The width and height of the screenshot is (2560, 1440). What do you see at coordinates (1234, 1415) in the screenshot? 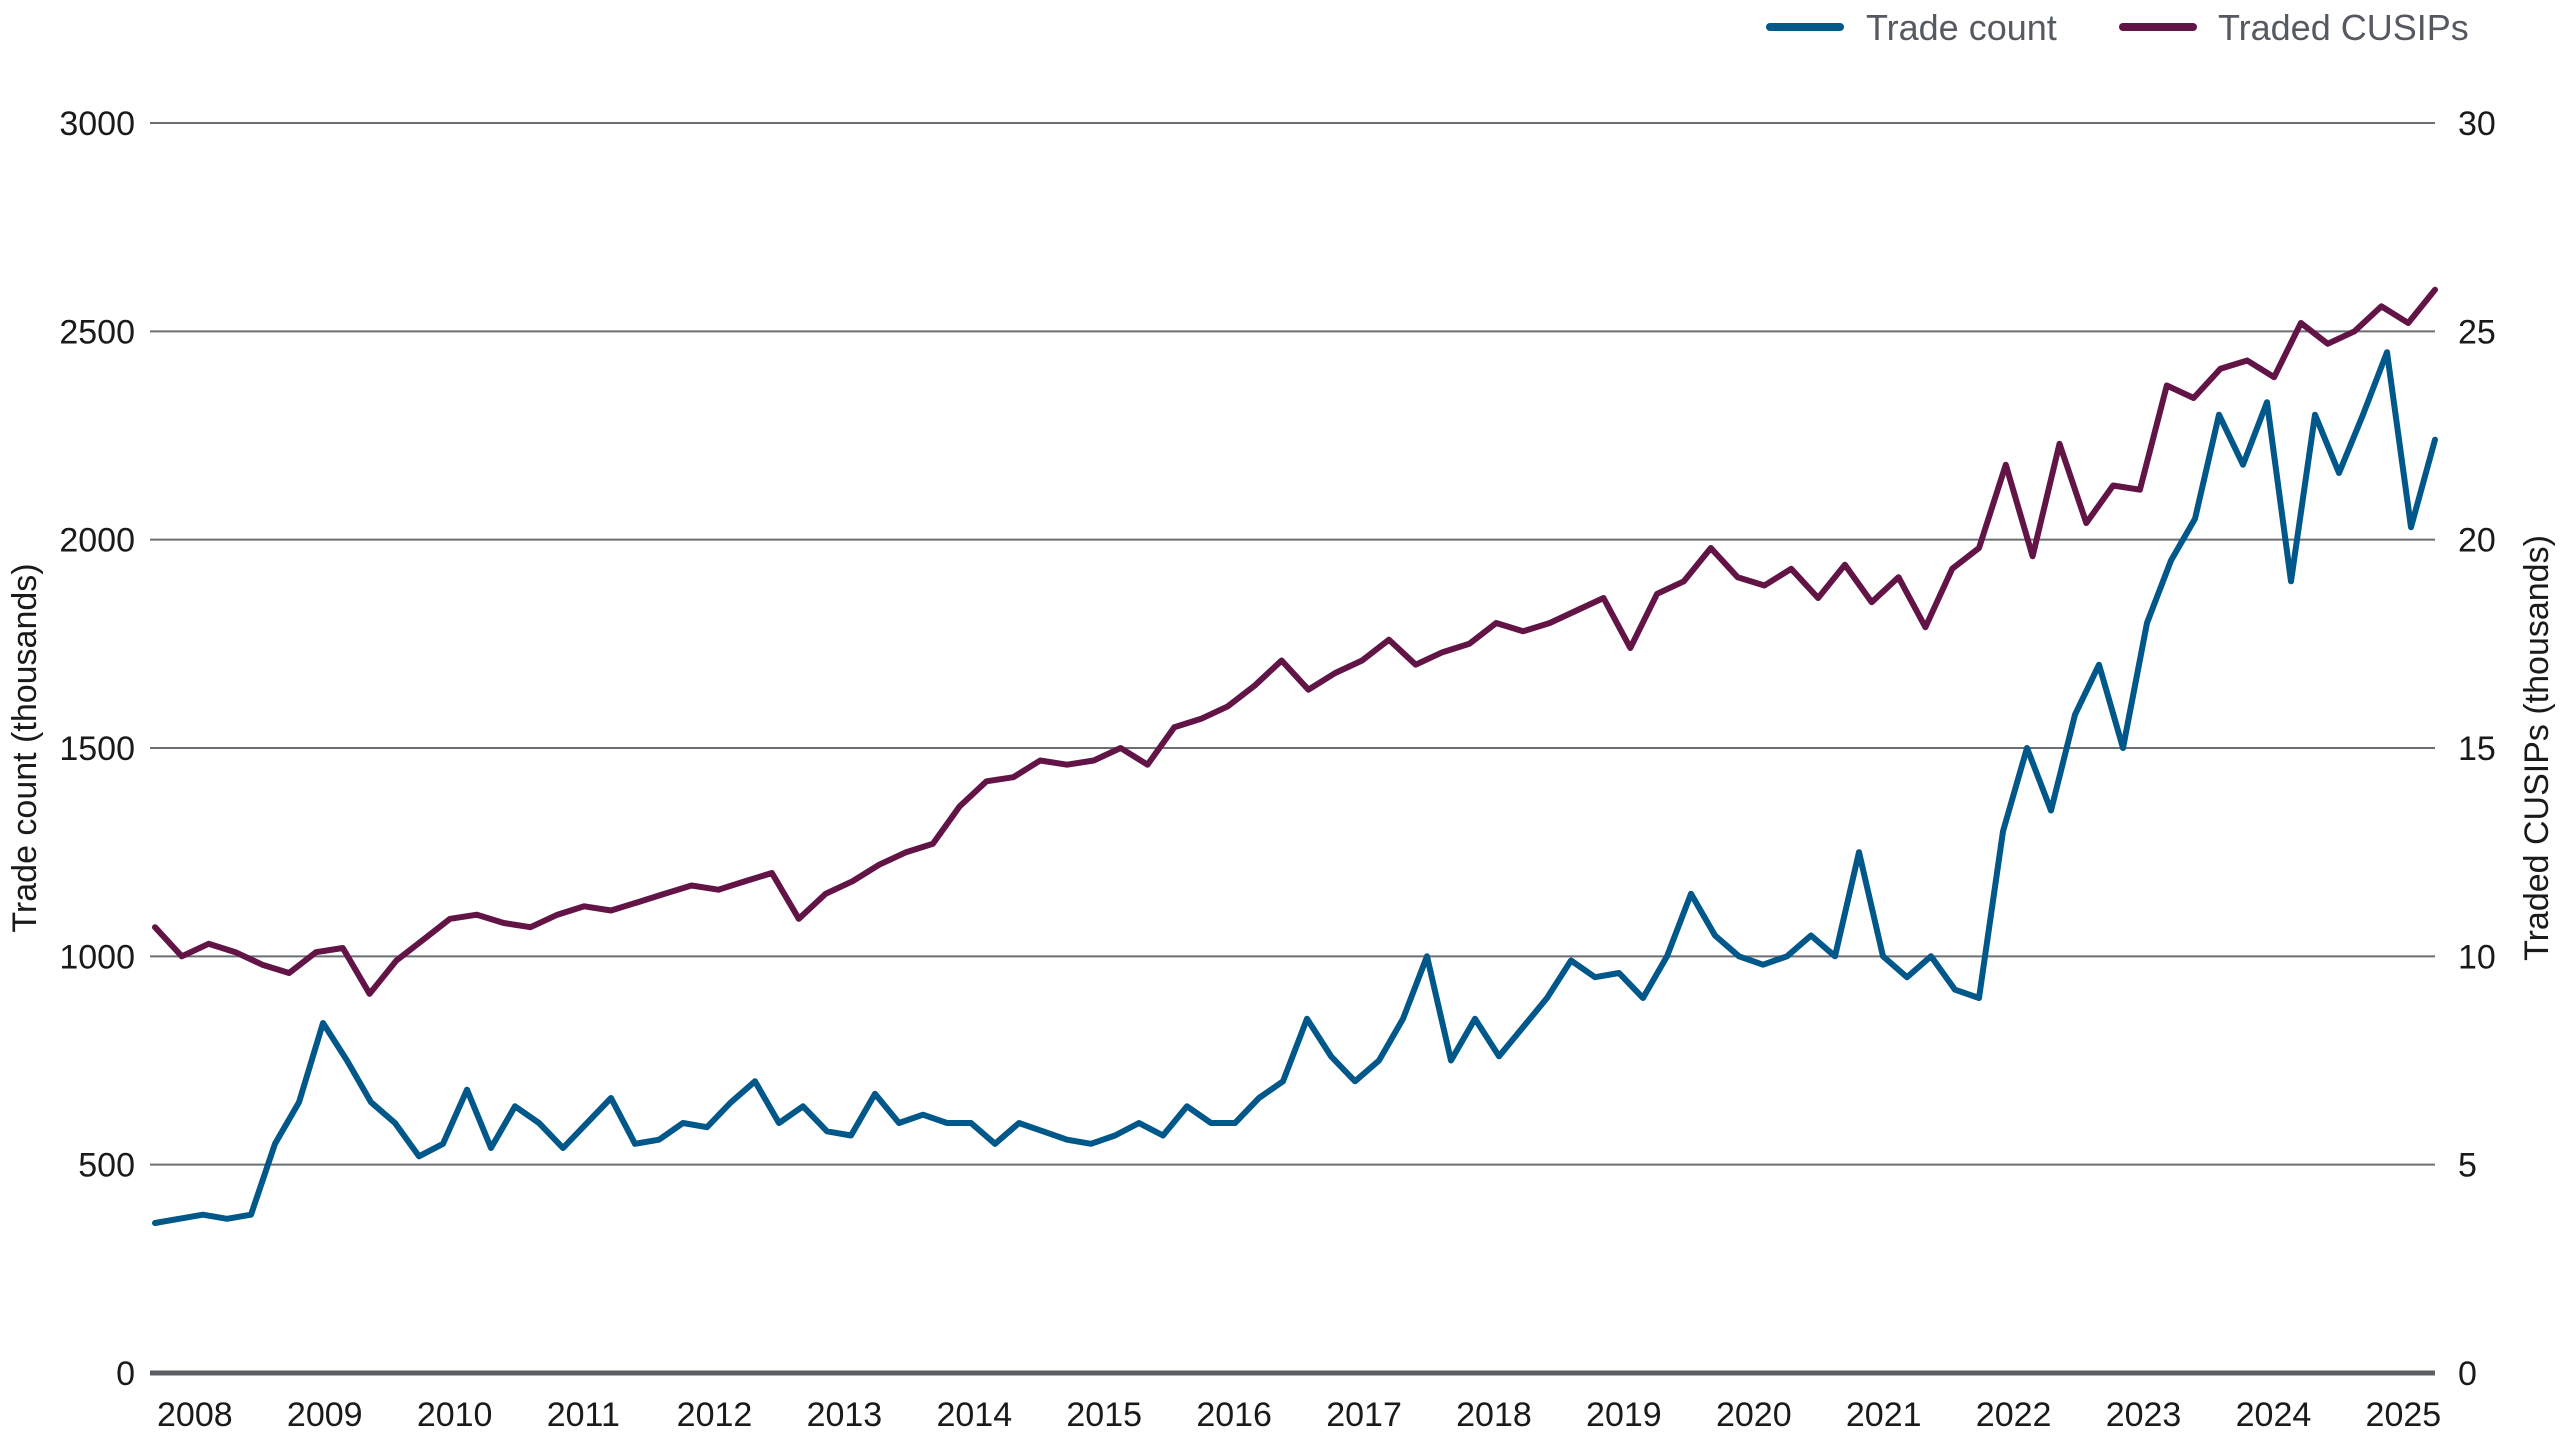
I see `x-axis-tick-label: 2016` at bounding box center [1234, 1415].